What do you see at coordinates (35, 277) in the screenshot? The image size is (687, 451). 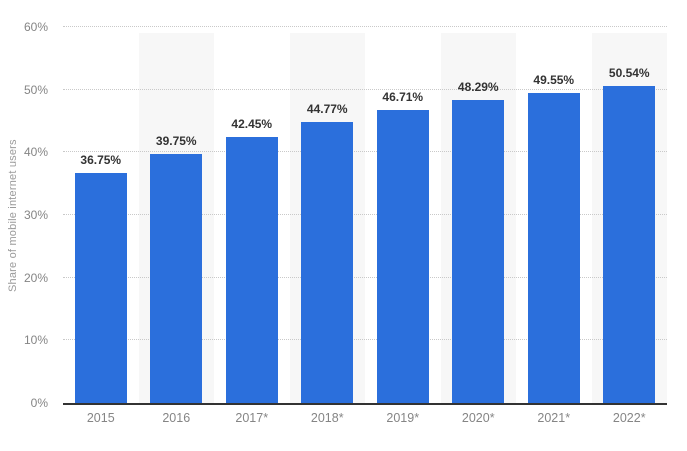 I see `y-axis-tick-label: 20%` at bounding box center [35, 277].